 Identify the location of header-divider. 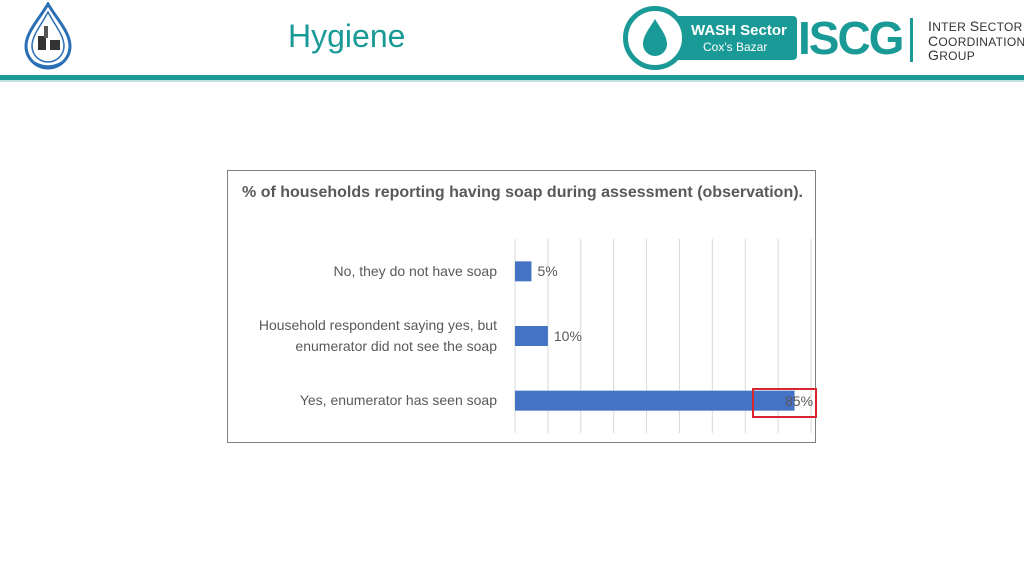
(512, 77).